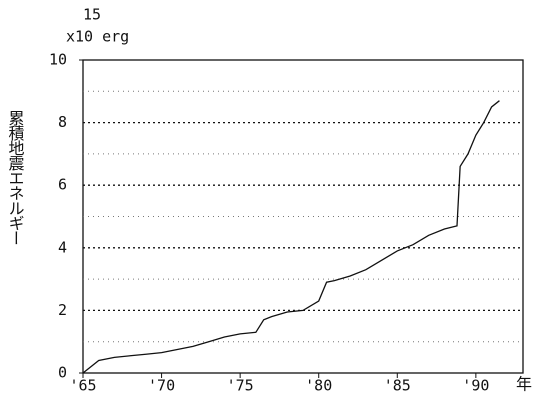  What do you see at coordinates (62, 310) in the screenshot?
I see `y-tick-label: 2` at bounding box center [62, 310].